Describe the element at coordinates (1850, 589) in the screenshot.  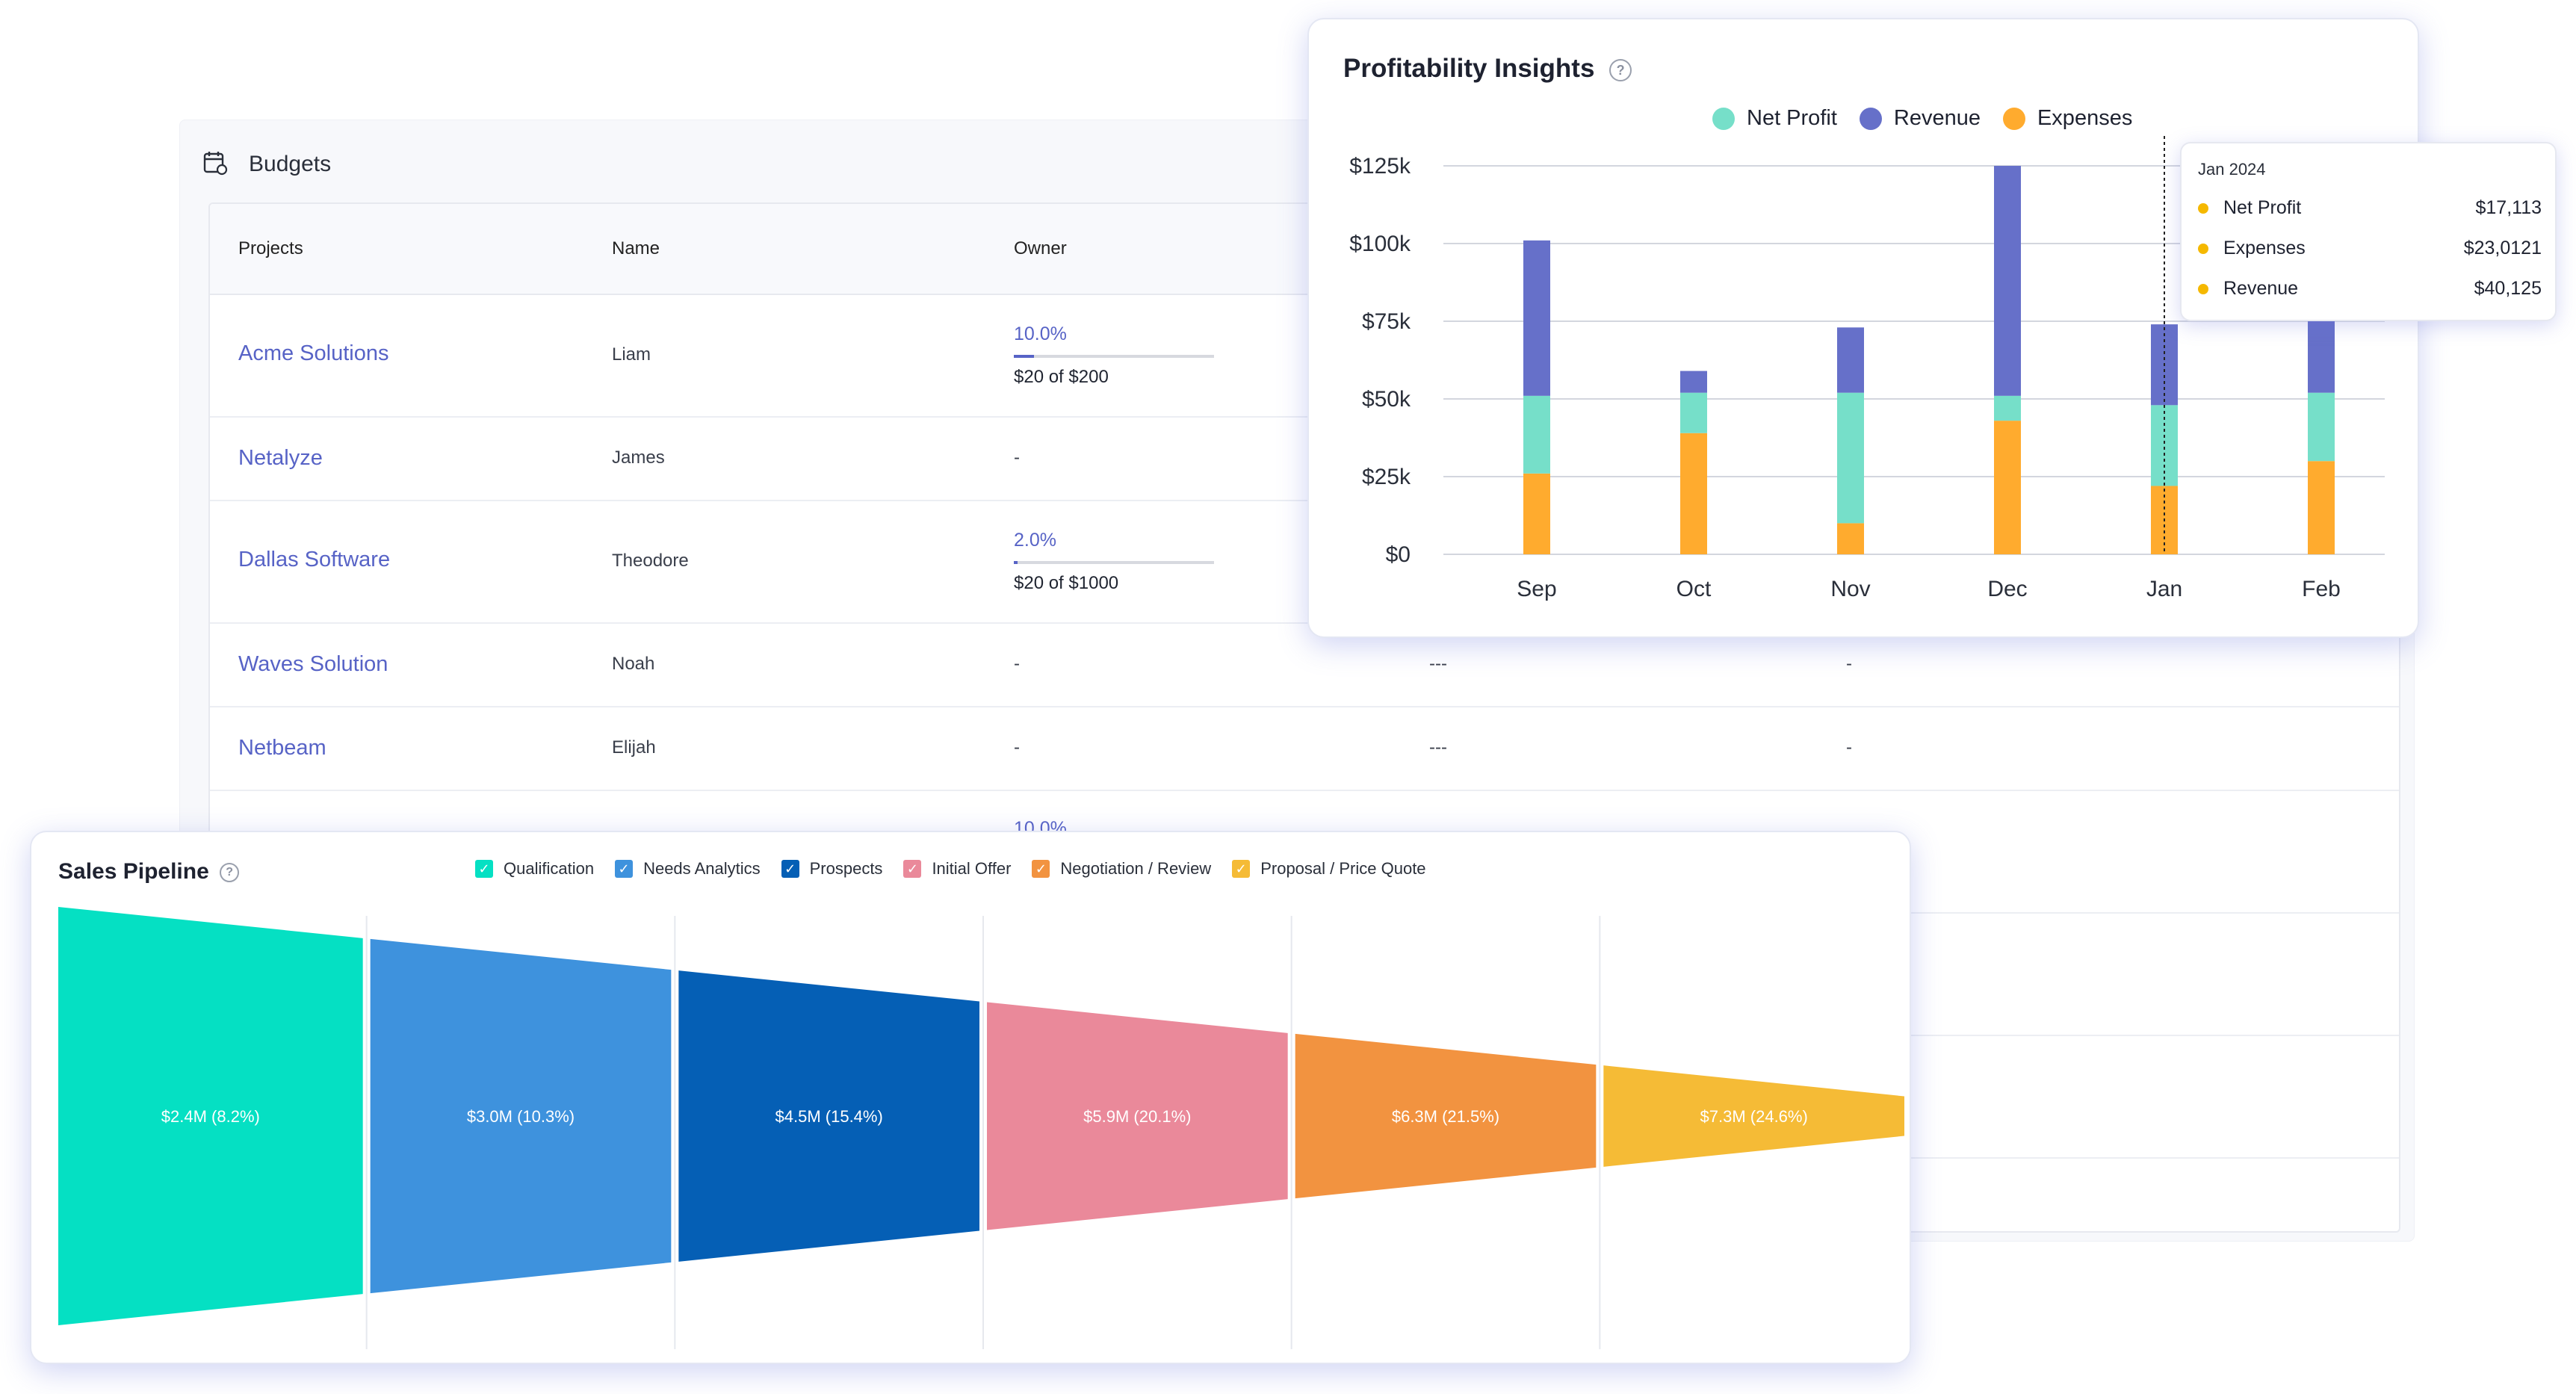
I see `x-tick-label: Nov` at that location.